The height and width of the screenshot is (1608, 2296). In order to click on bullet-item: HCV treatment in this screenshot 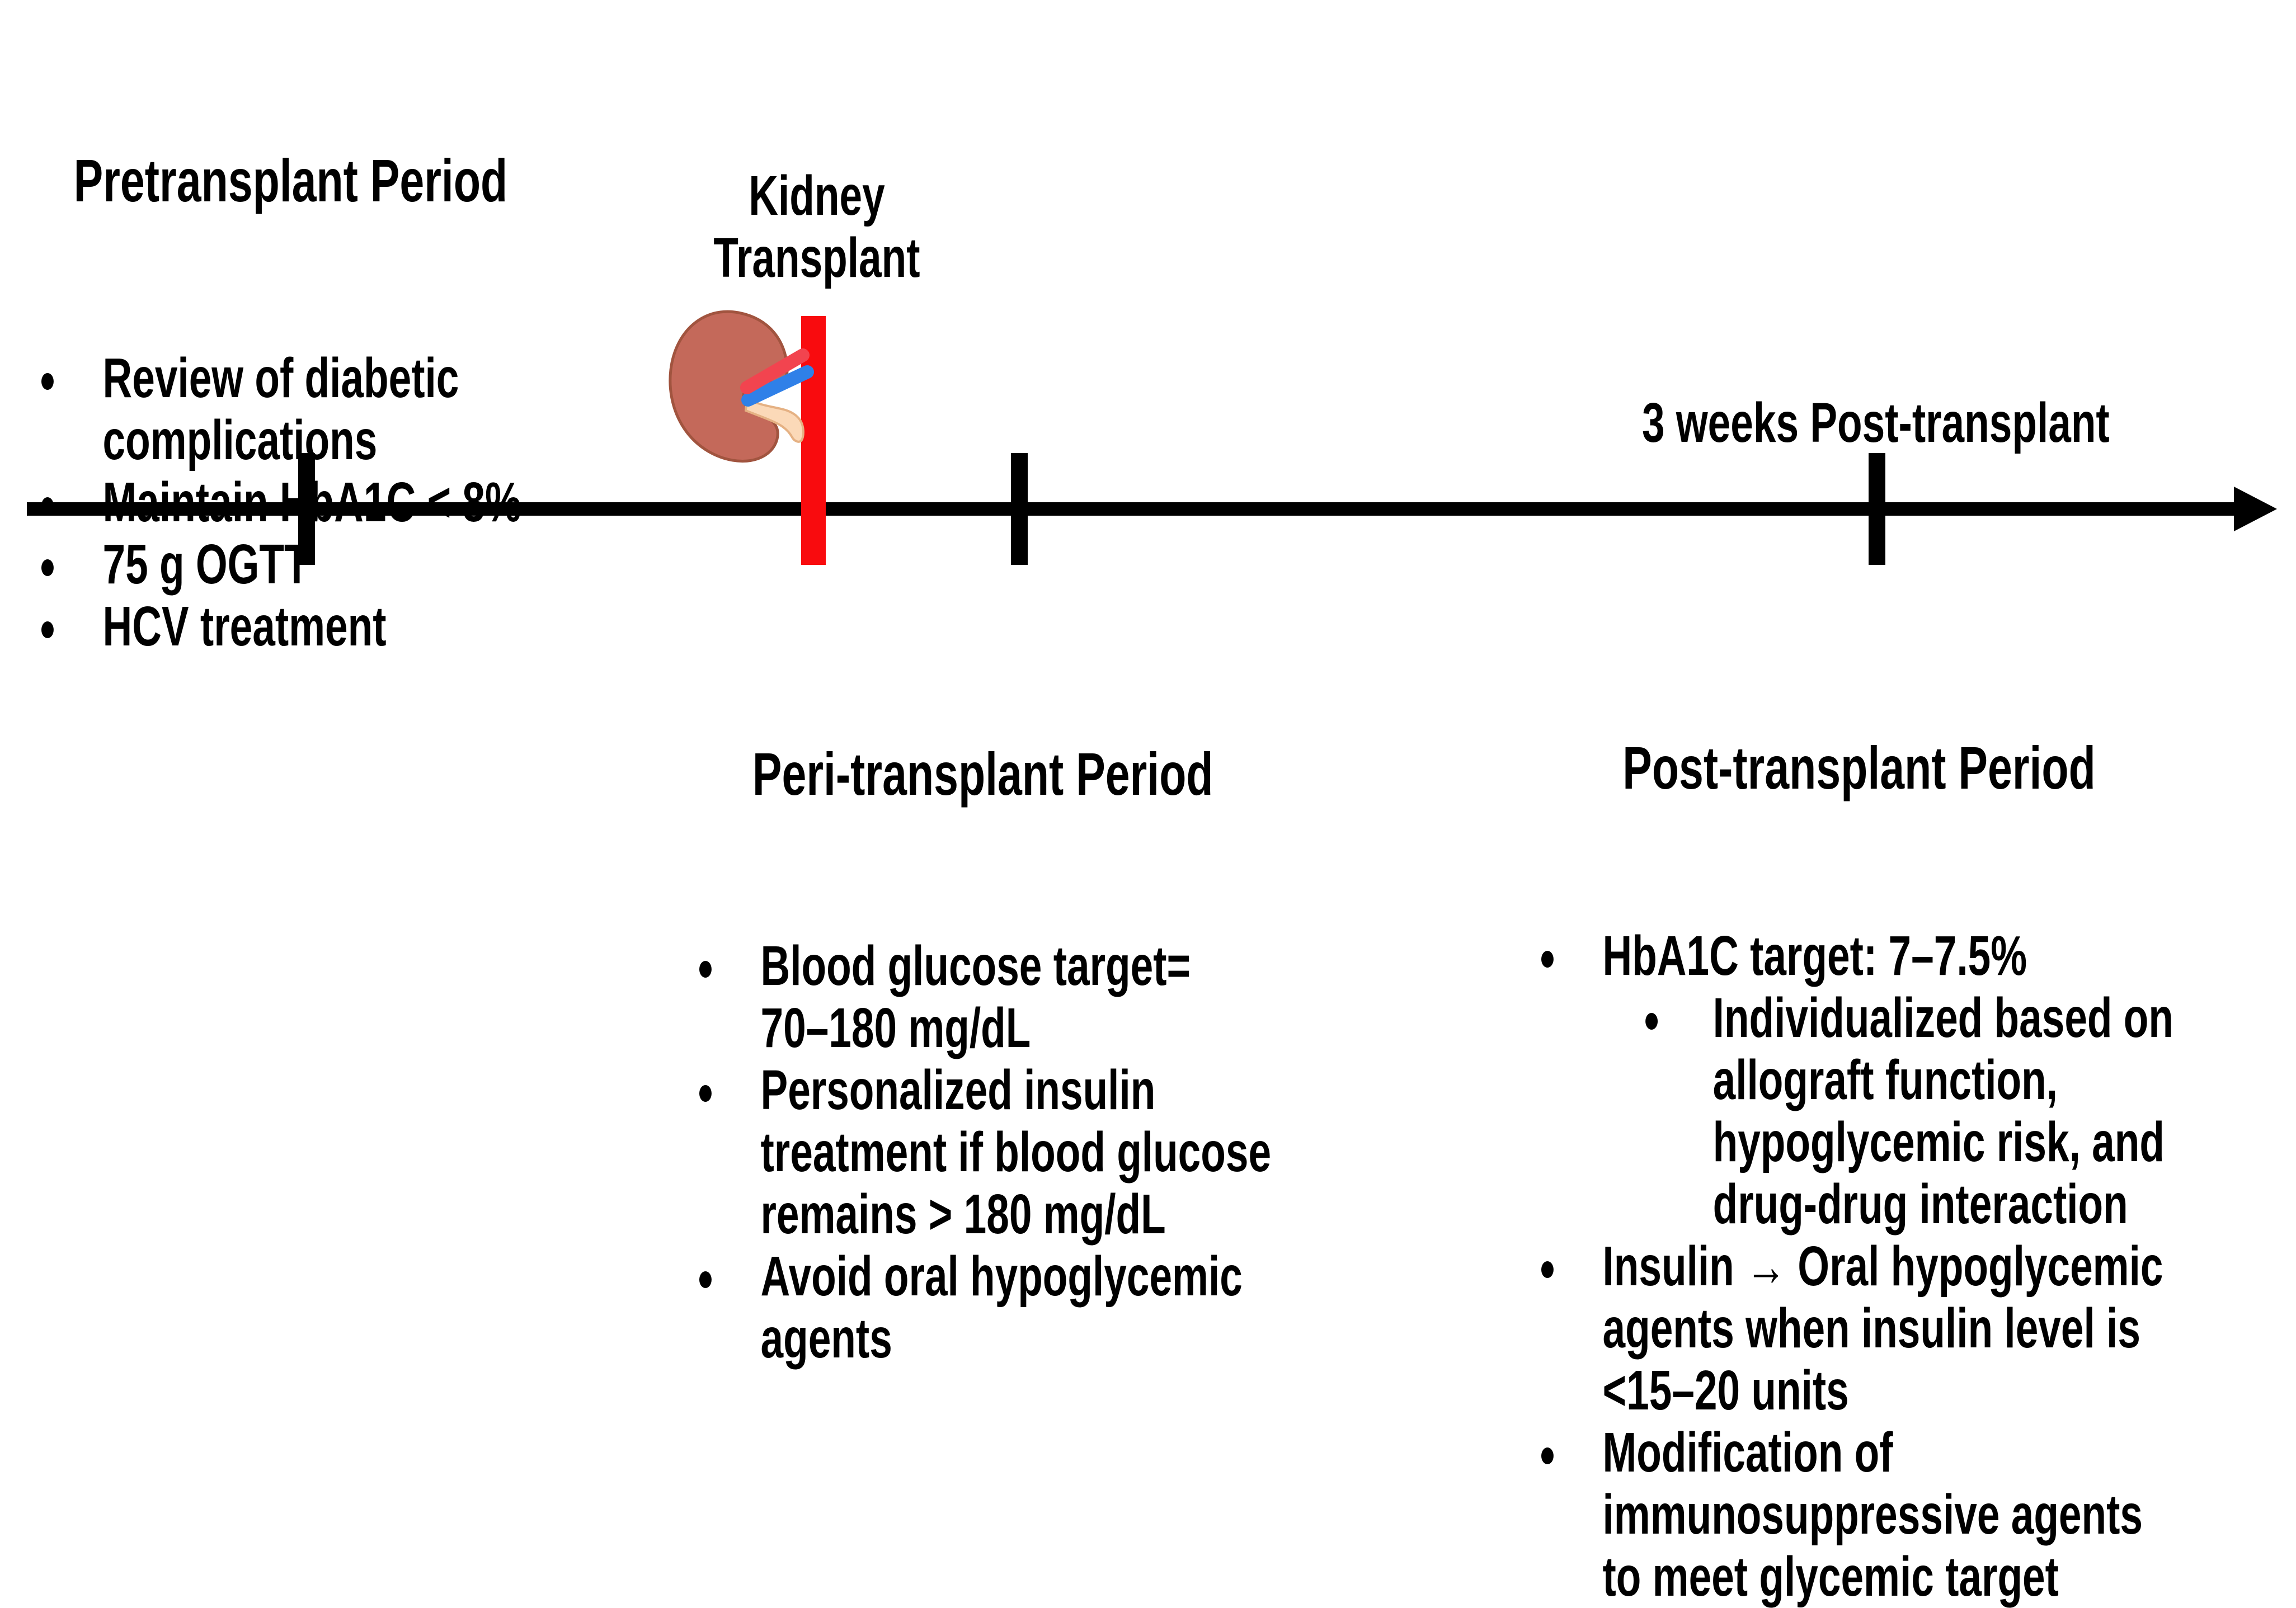, I will do `click(281, 627)`.